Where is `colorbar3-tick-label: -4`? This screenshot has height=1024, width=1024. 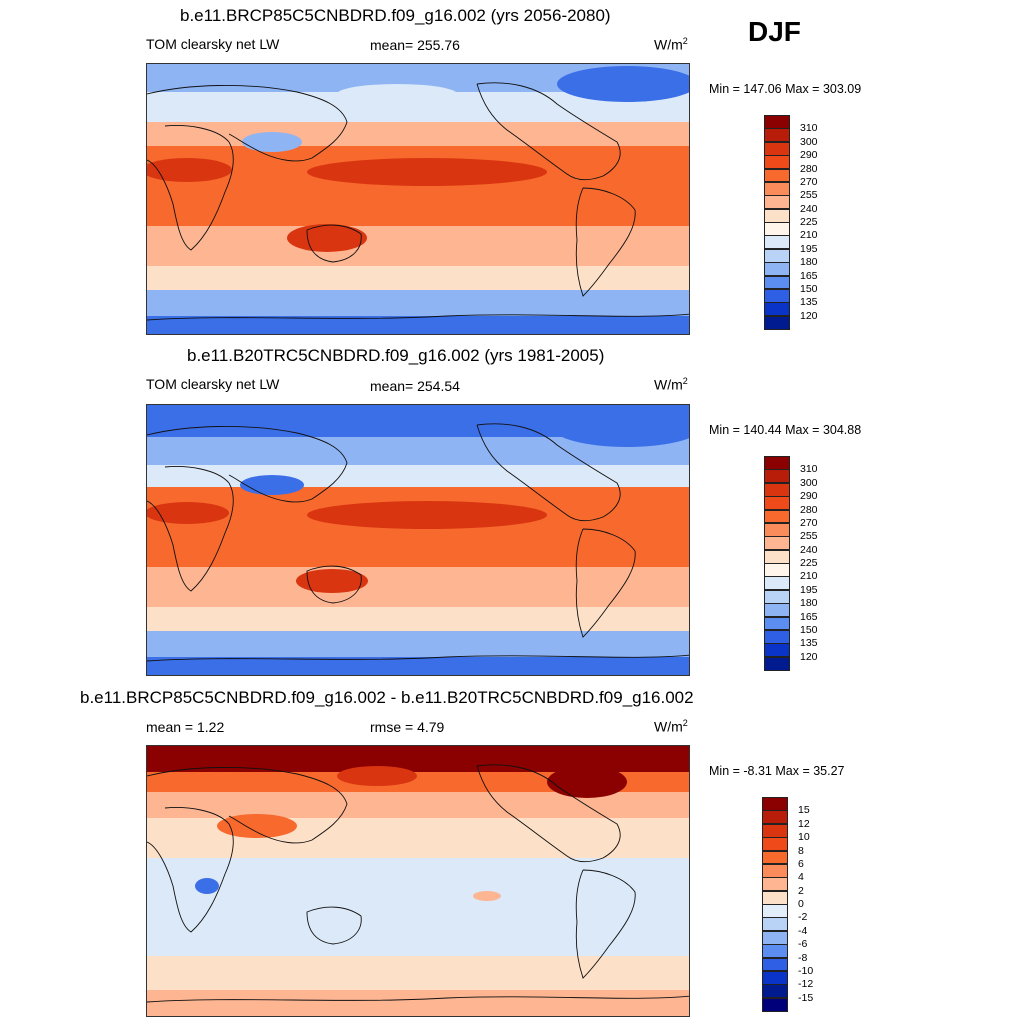
colorbar3-tick-label: -4 is located at coordinates (803, 930).